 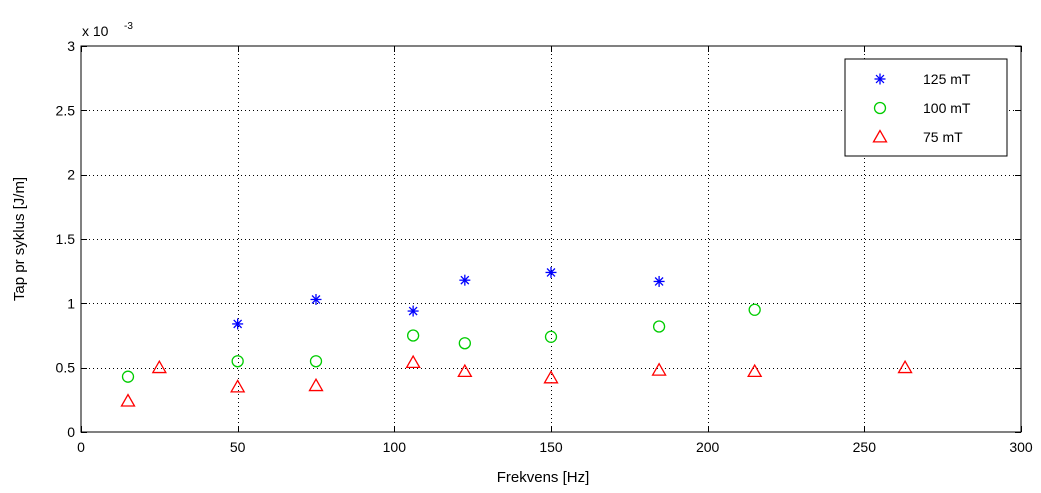 What do you see at coordinates (708, 447) in the screenshot?
I see `x-tick-label: 200` at bounding box center [708, 447].